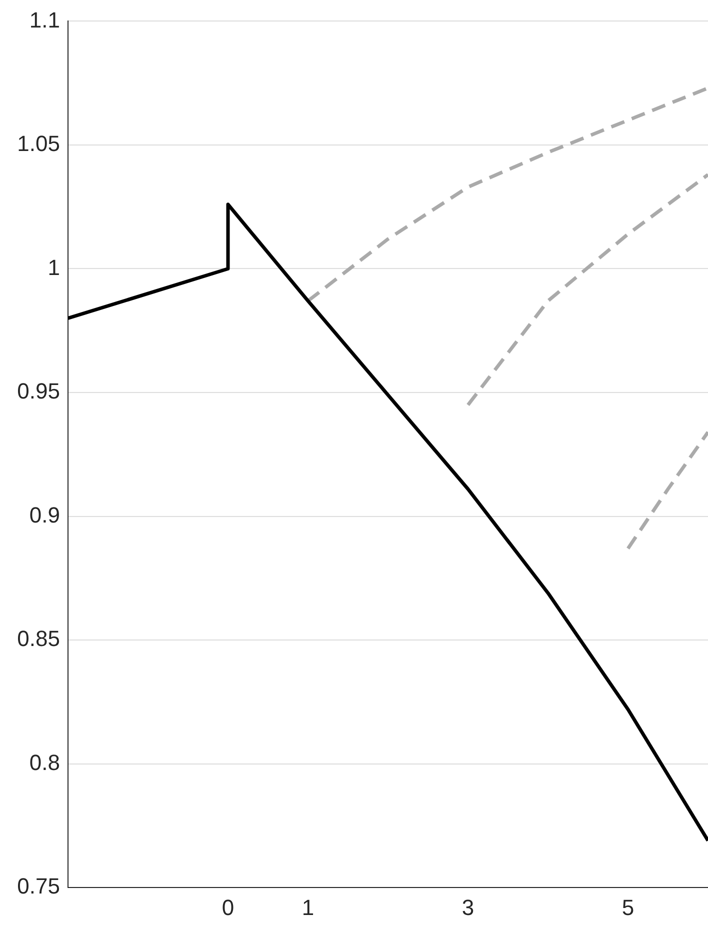 This screenshot has width=708, height=934. Describe the element at coordinates (228, 907) in the screenshot. I see `x-tick-label: 0` at that location.